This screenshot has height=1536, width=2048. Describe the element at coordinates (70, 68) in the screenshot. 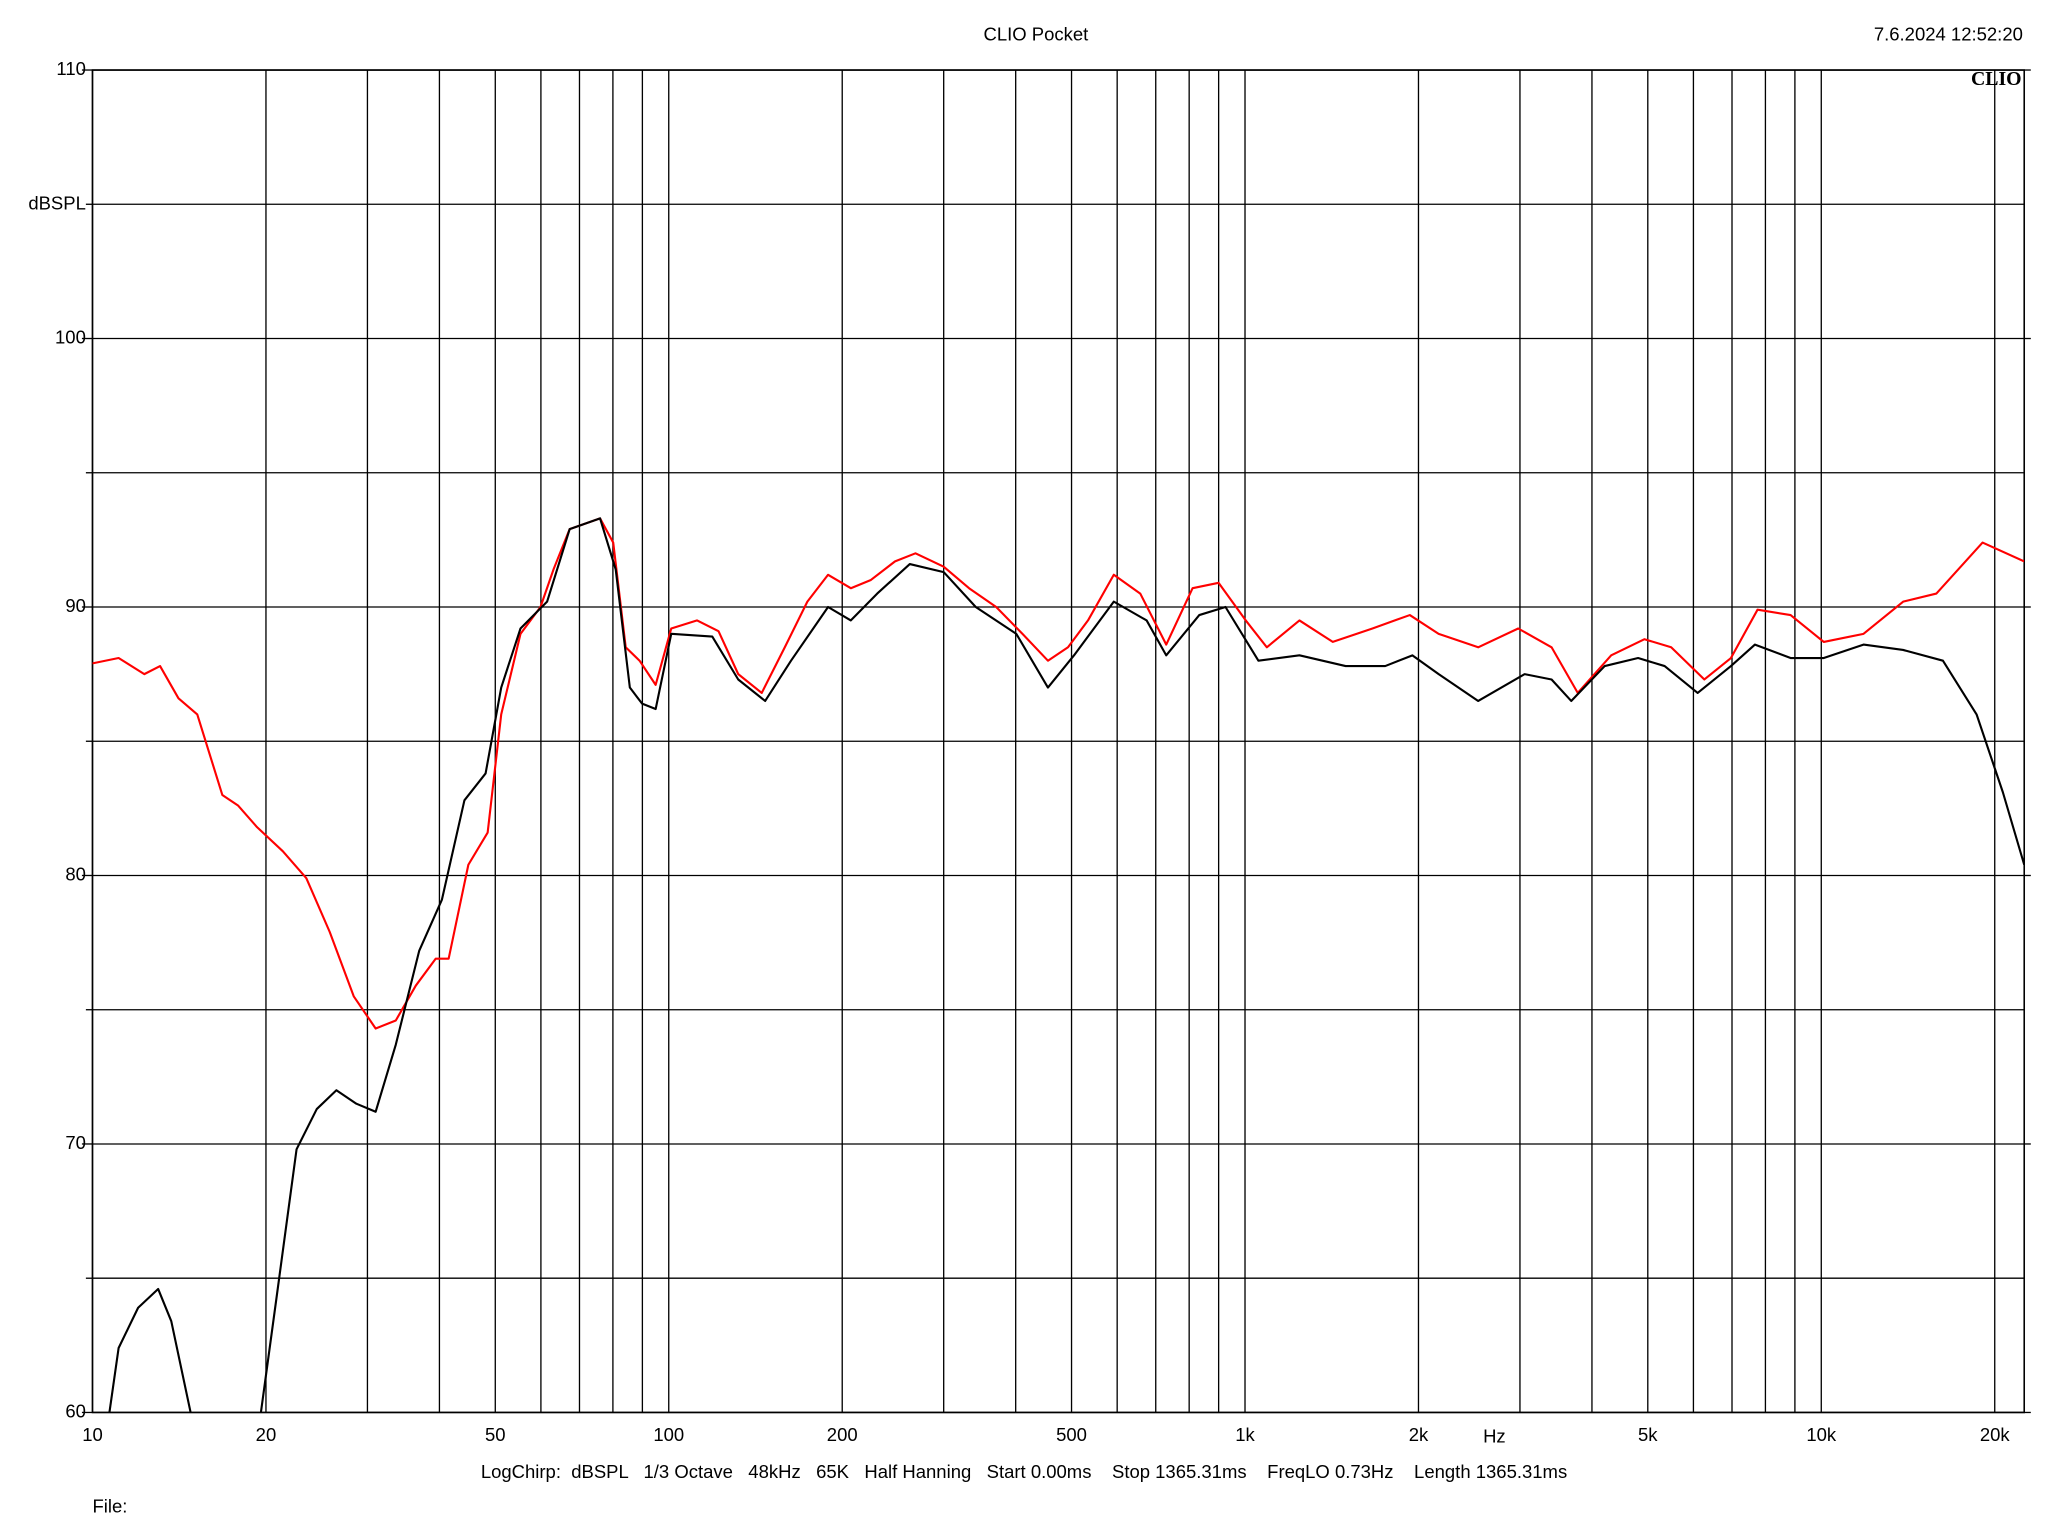

I see `y-tick-label: 110` at that location.